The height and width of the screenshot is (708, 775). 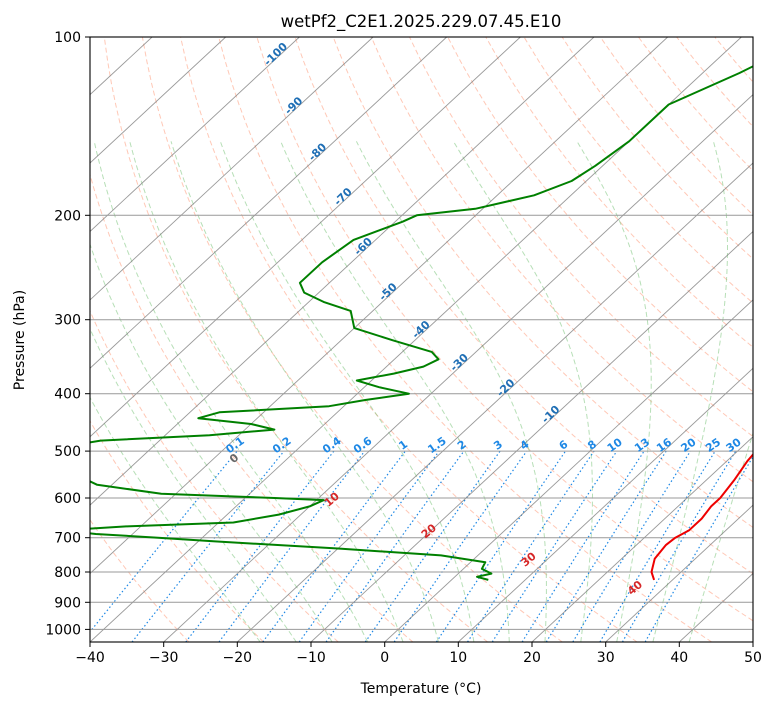 What do you see at coordinates (67, 573) in the screenshot?
I see `y-tick-label: 800` at bounding box center [67, 573].